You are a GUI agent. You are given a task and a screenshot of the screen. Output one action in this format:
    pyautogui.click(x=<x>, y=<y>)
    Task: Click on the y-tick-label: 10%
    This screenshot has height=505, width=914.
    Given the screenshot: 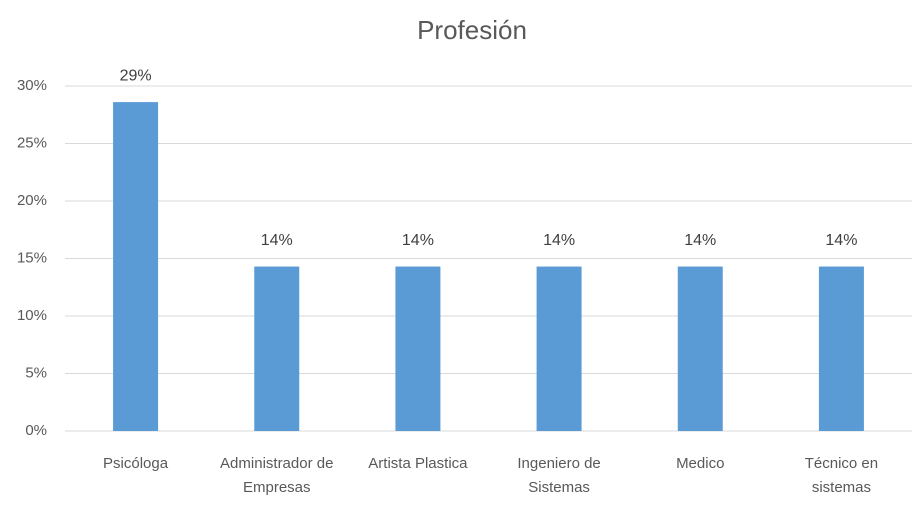 What is the action you would take?
    pyautogui.click(x=32, y=315)
    